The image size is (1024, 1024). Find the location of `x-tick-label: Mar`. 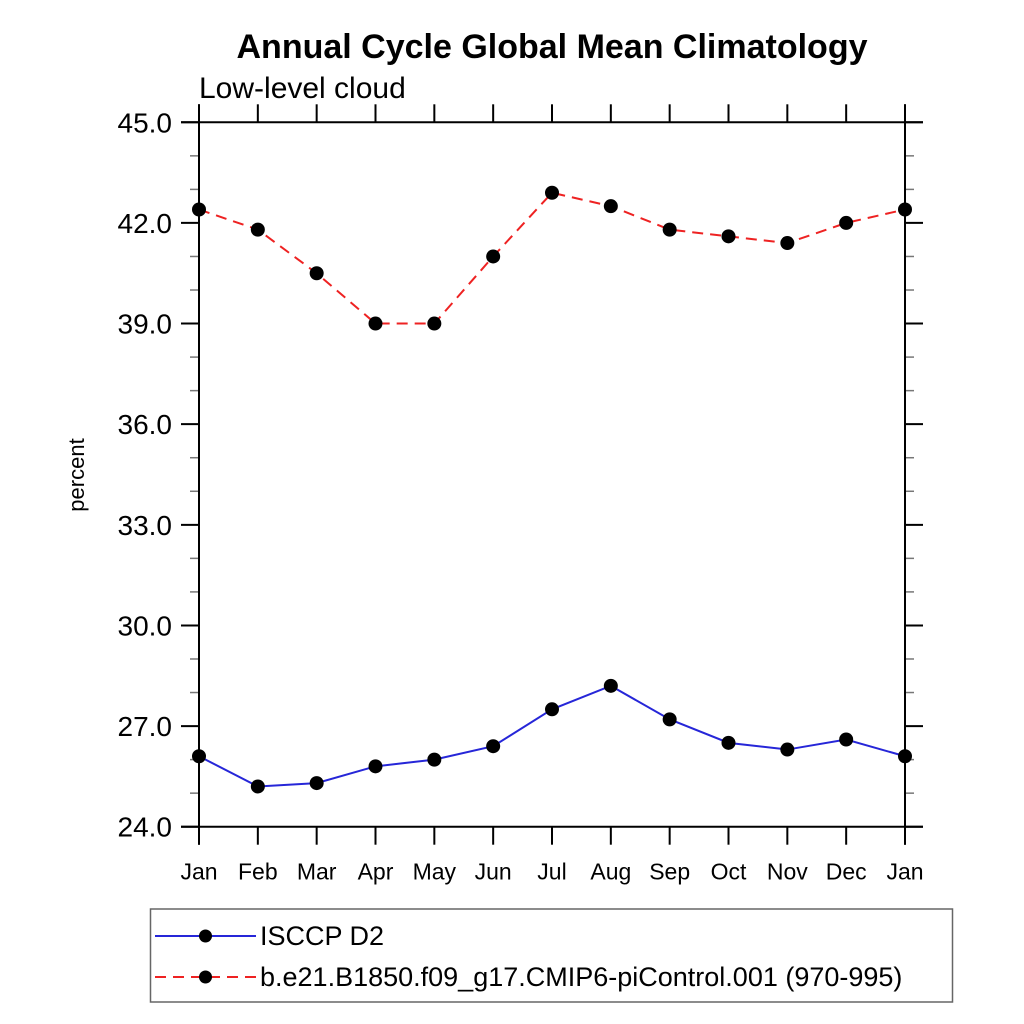

x-tick-label: Mar is located at coordinates (317, 872).